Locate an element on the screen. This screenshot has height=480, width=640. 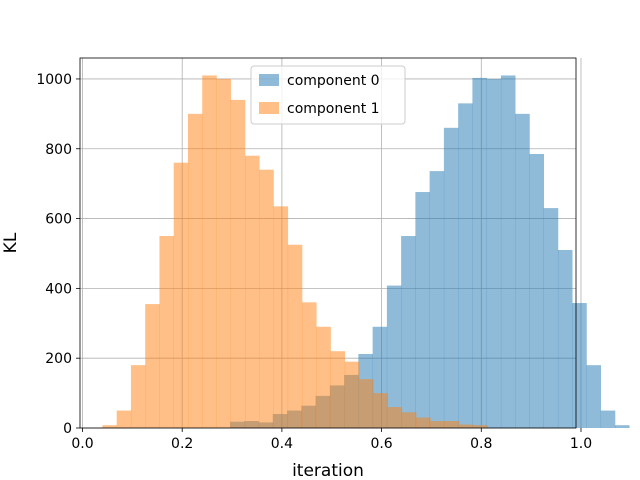
legend-item-0: component 0 is located at coordinates (319, 81).